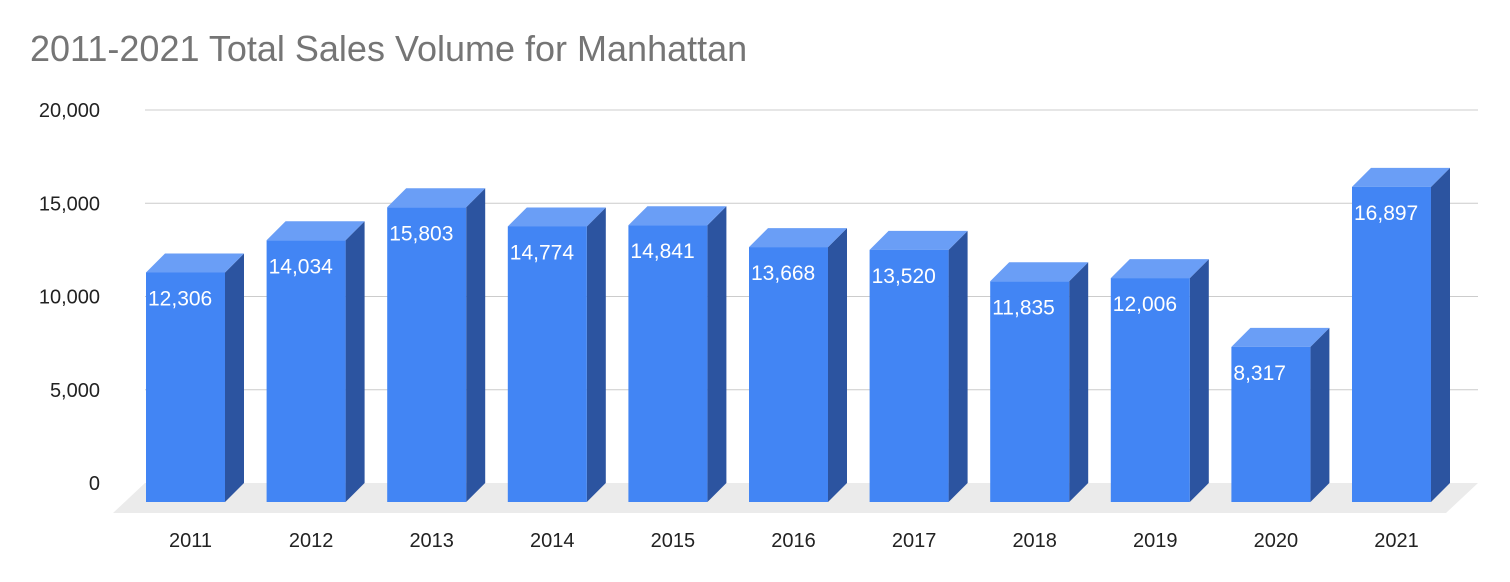 The height and width of the screenshot is (582, 1510). I want to click on bar: 12,306, so click(195, 377).